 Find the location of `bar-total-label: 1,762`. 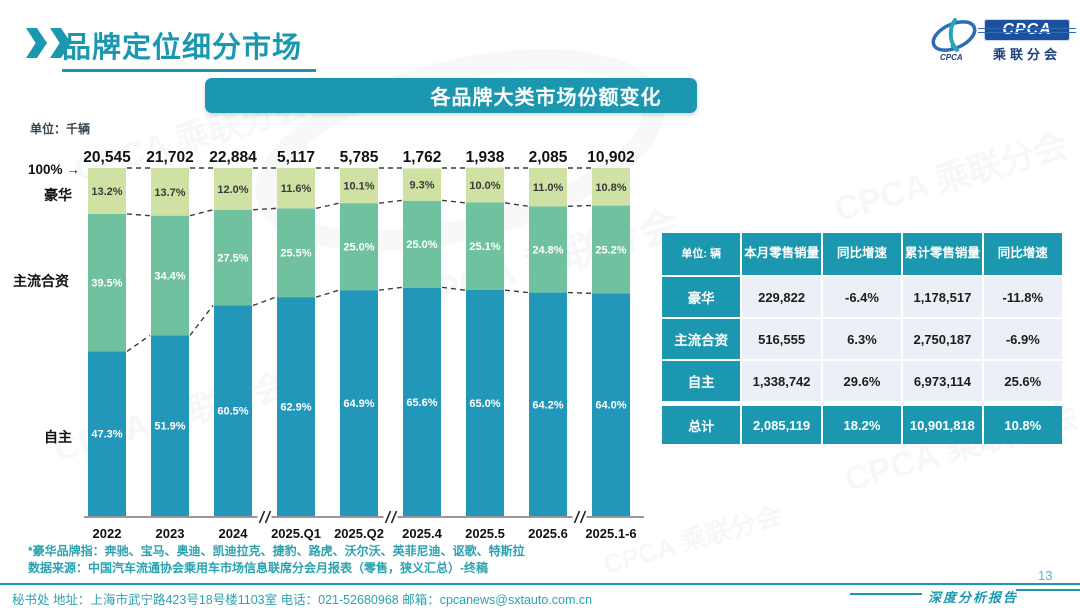

bar-total-label: 1,762 is located at coordinates (422, 157).